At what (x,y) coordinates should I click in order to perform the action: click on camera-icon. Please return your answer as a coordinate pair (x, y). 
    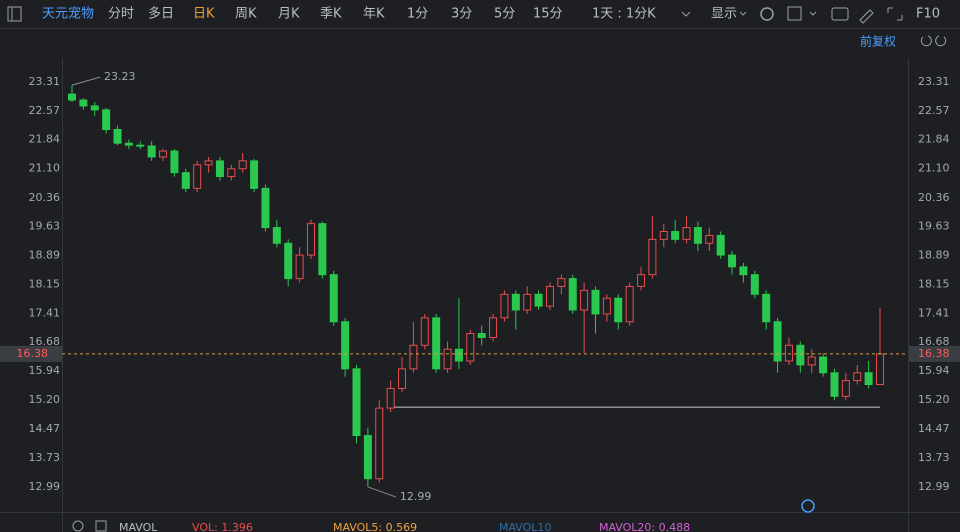
    Looking at the image, I should click on (840, 14).